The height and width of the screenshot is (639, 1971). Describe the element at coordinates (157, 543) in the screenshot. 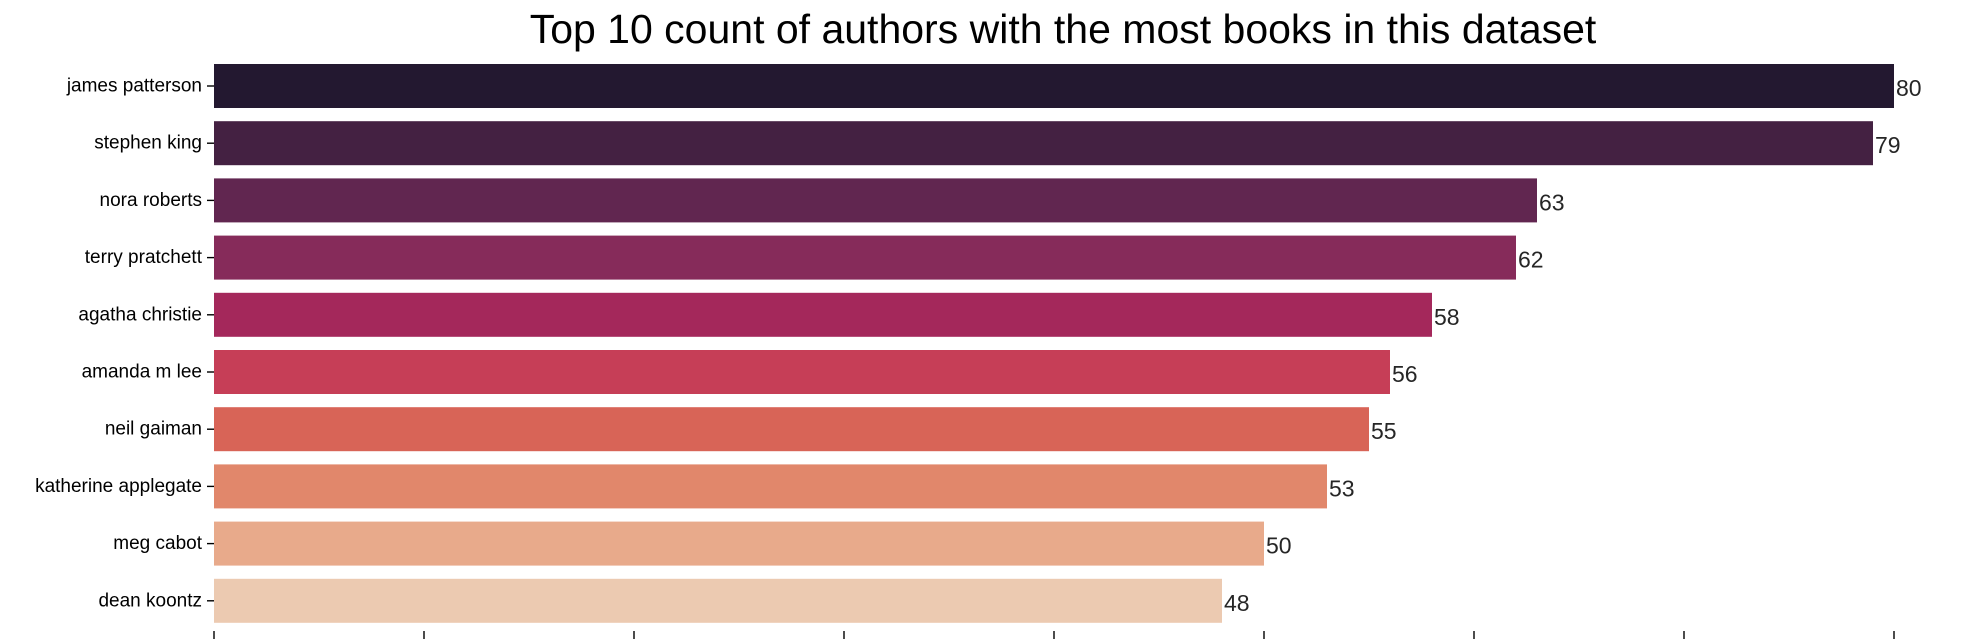

I see `category-label: meg cabot` at that location.